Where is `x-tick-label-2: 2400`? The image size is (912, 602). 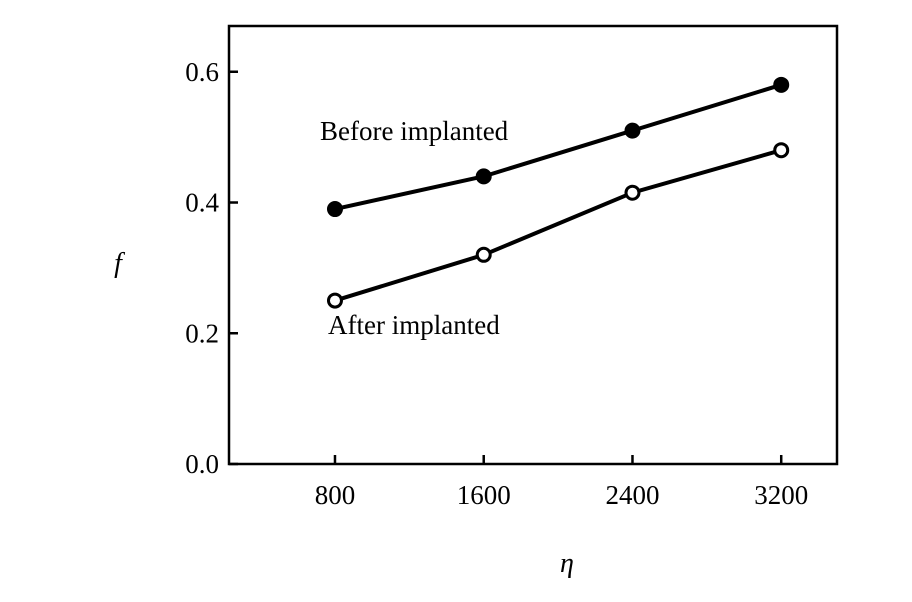
x-tick-label-2: 2400 is located at coordinates (632, 495).